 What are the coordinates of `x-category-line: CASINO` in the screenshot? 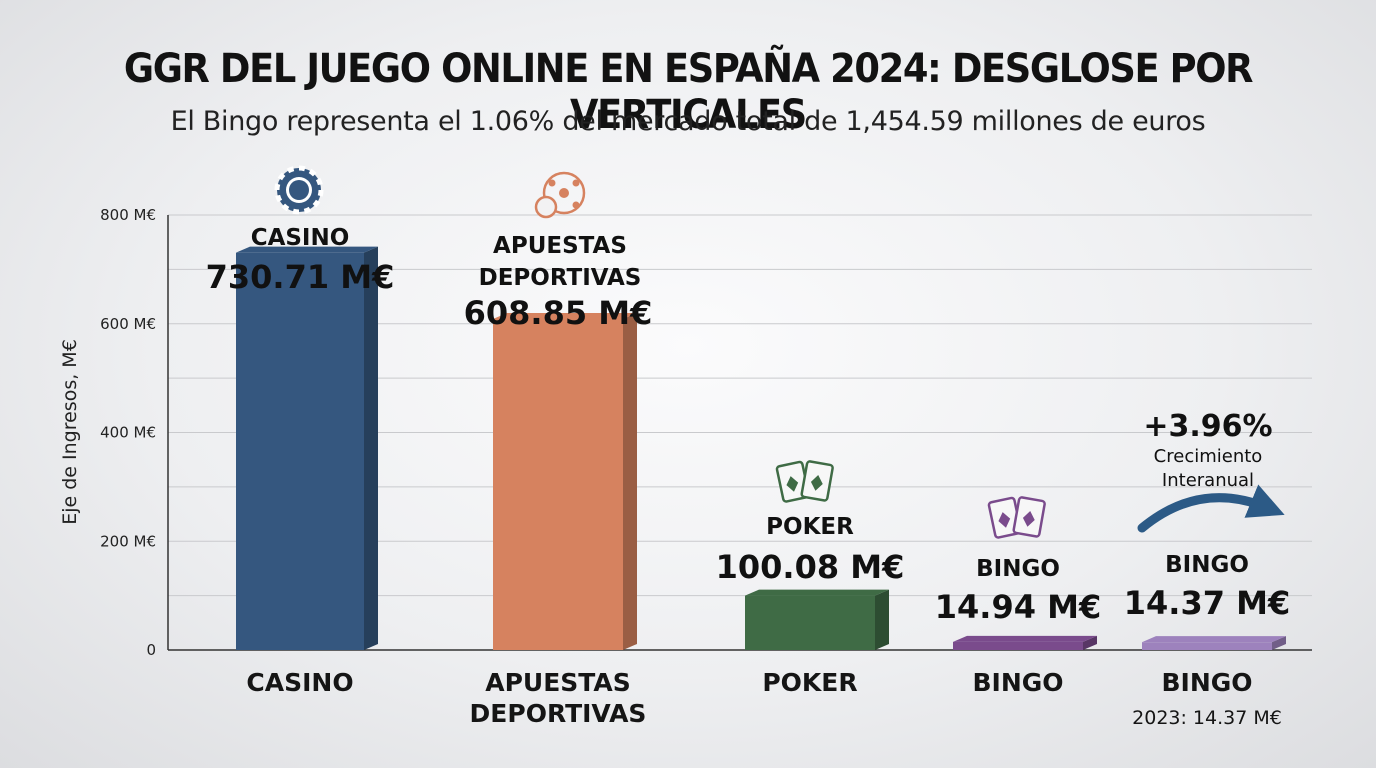 It's located at (299, 682).